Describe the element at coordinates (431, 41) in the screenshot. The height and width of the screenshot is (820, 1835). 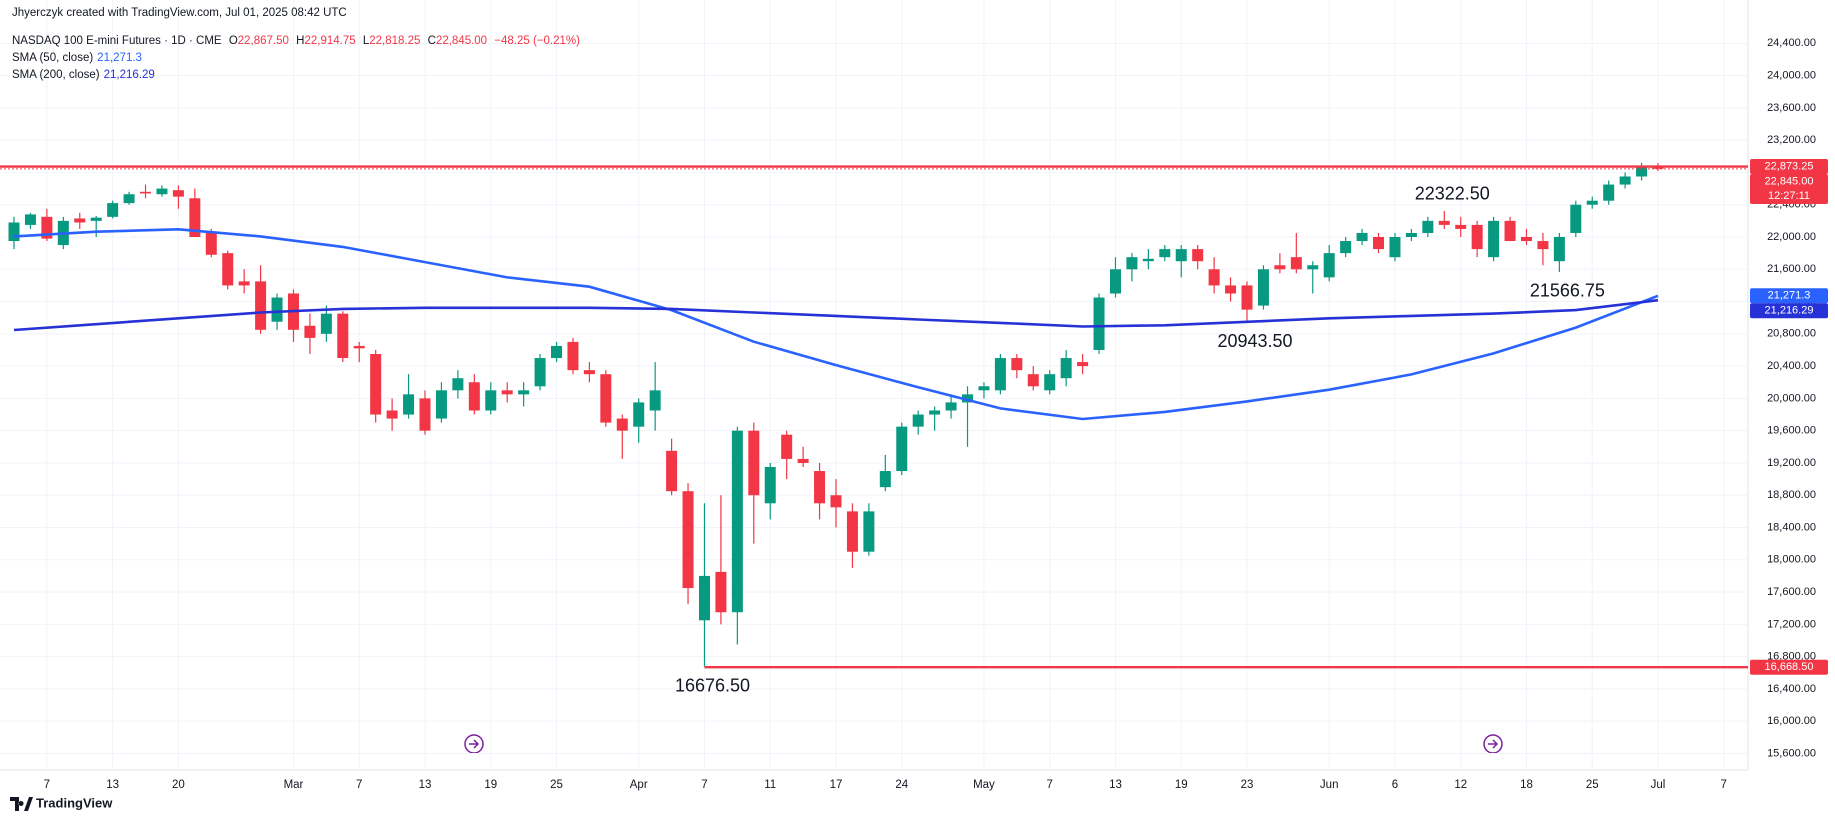
I see `ohlc-key: C` at that location.